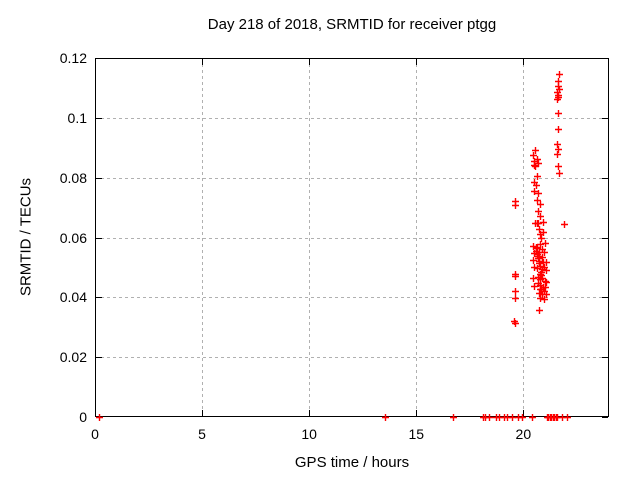  What do you see at coordinates (523, 434) in the screenshot?
I see `x-tick-label: 20` at bounding box center [523, 434].